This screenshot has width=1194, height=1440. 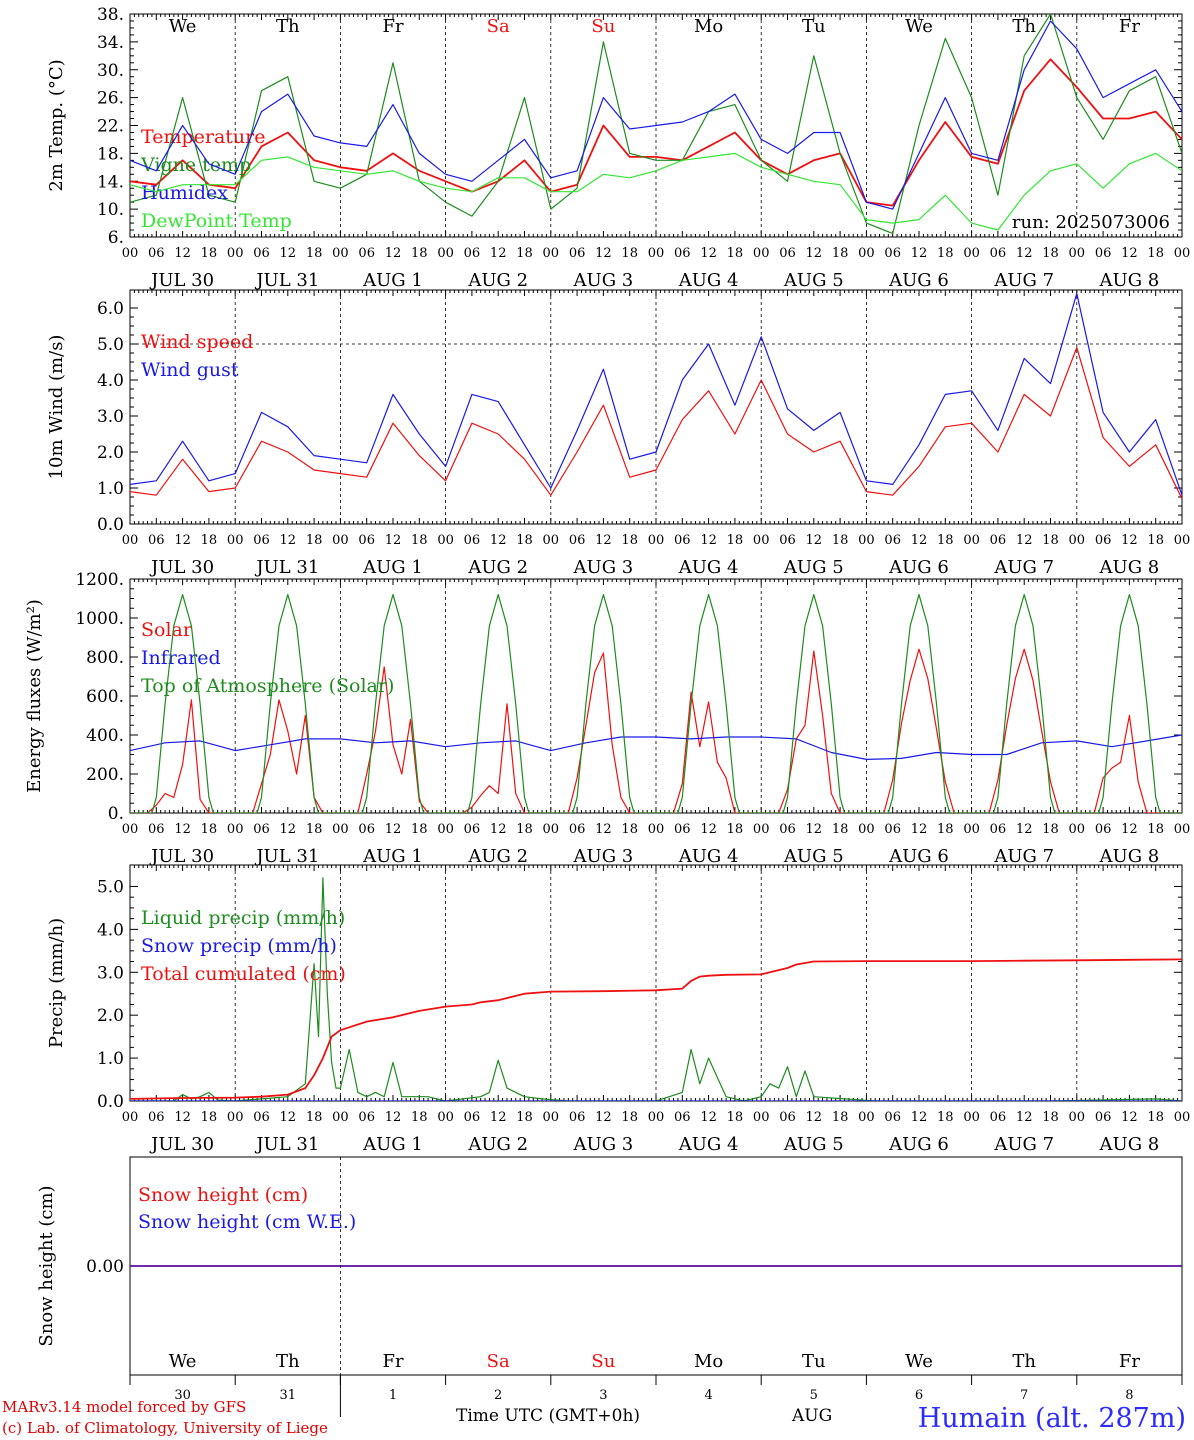 I want to click on day-number: 1, so click(x=393, y=1395).